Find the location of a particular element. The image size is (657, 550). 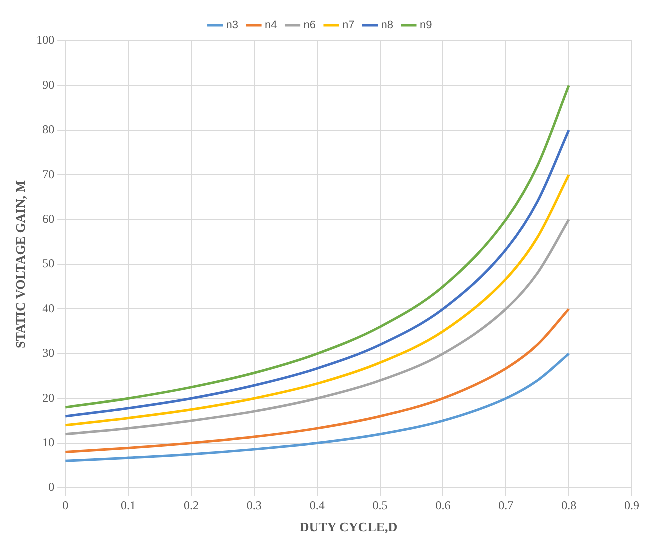

y-tick-label: 0 is located at coordinates (51, 487).